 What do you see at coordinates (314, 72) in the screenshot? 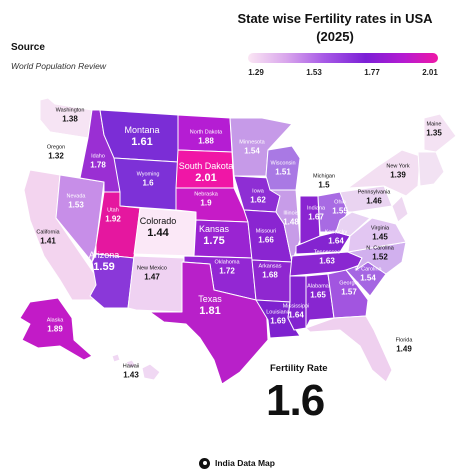
I see `legend-tick-2: 1.53` at bounding box center [314, 72].